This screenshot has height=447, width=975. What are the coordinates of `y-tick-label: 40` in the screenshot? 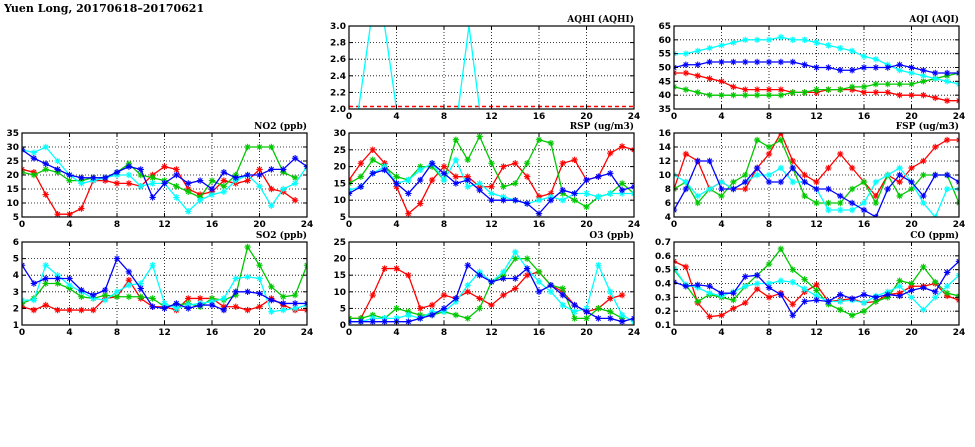 It's located at (664, 96).